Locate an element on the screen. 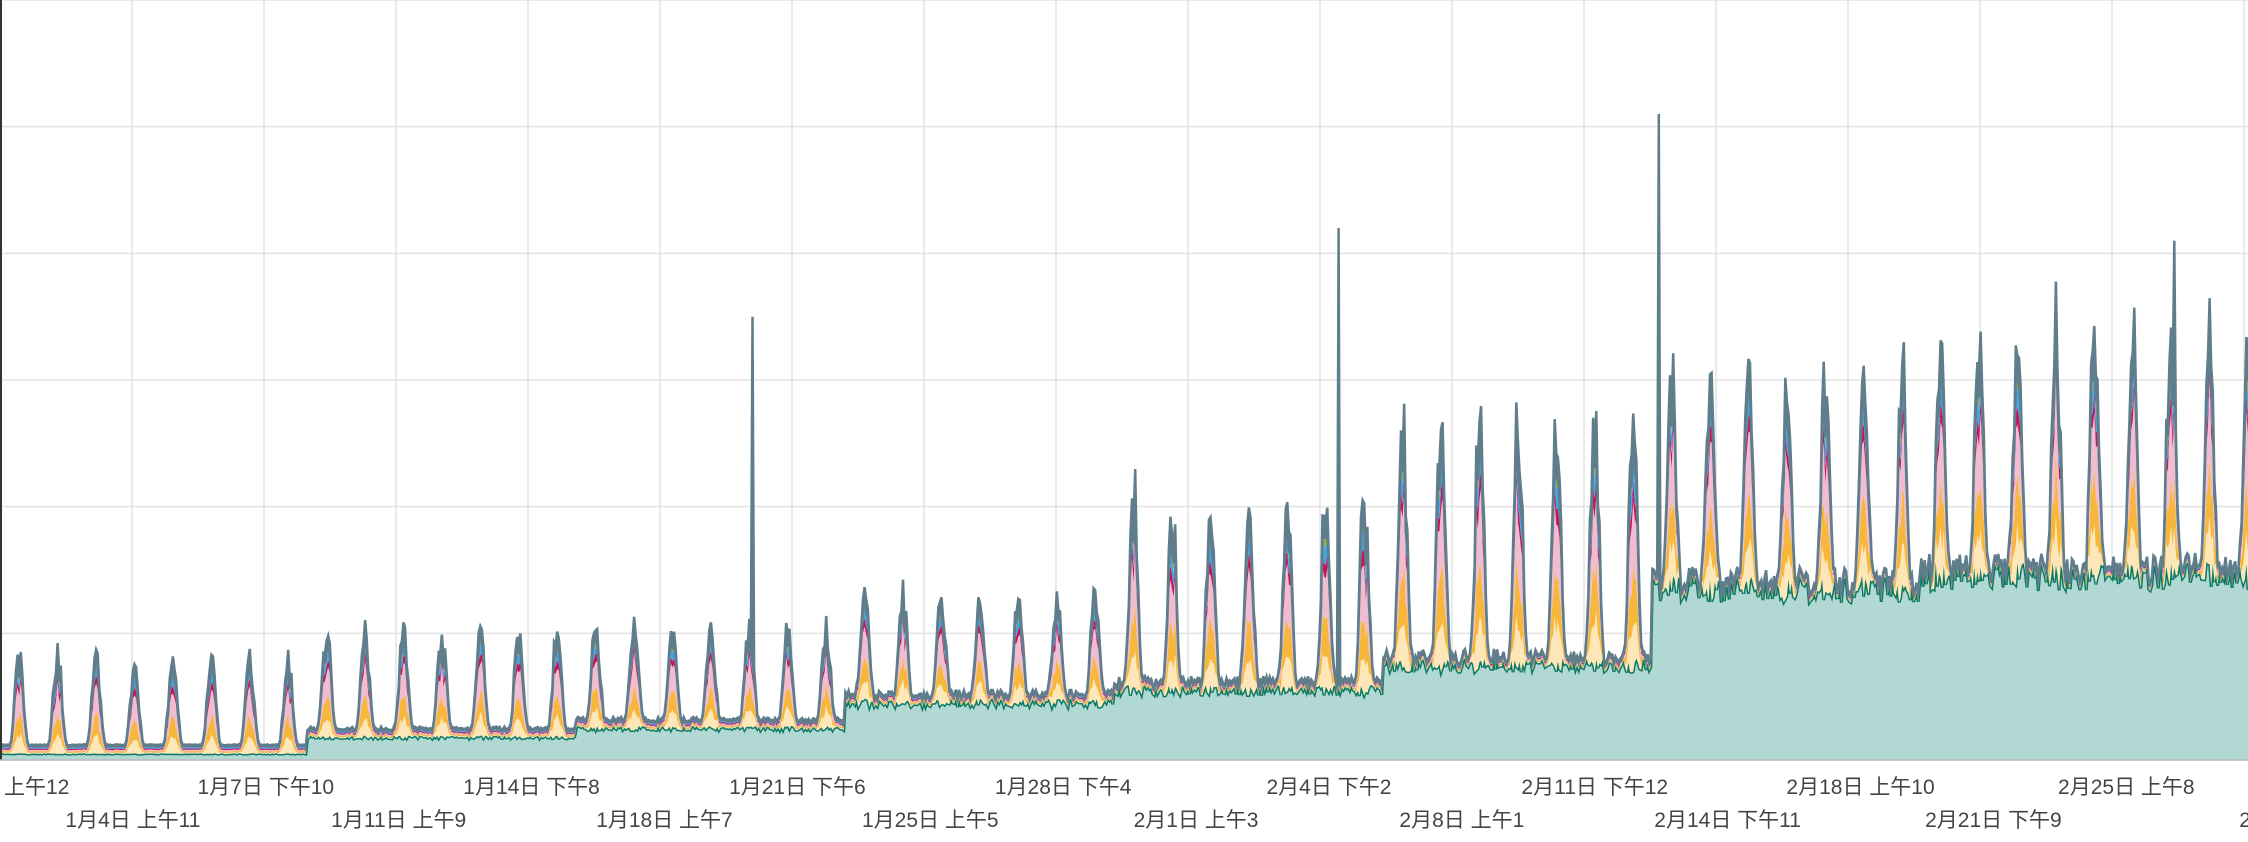 This screenshot has height=842, width=2248. x-tick-label-row1-7: 2月18日 上午10 is located at coordinates (1860, 787).